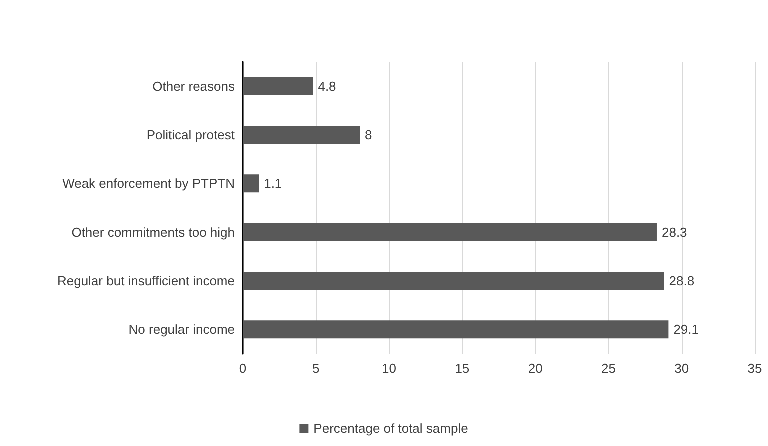 The height and width of the screenshot is (446, 768). I want to click on x-tick-label: 5, so click(316, 368).